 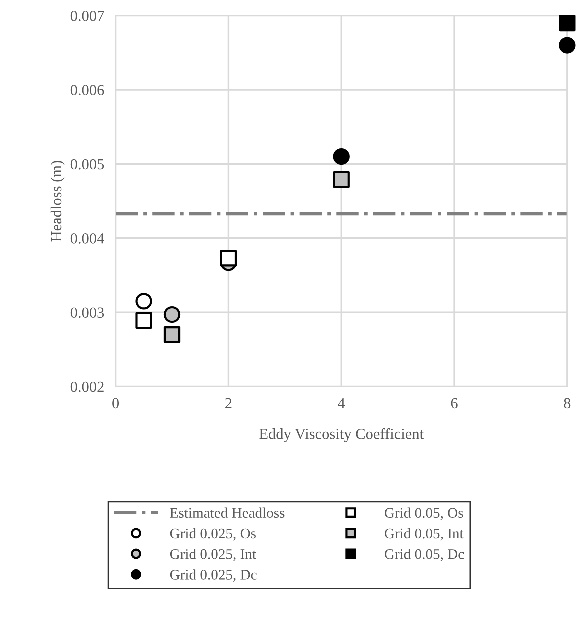 What do you see at coordinates (424, 534) in the screenshot?
I see `legend-label: Grid 0.05, Int` at bounding box center [424, 534].